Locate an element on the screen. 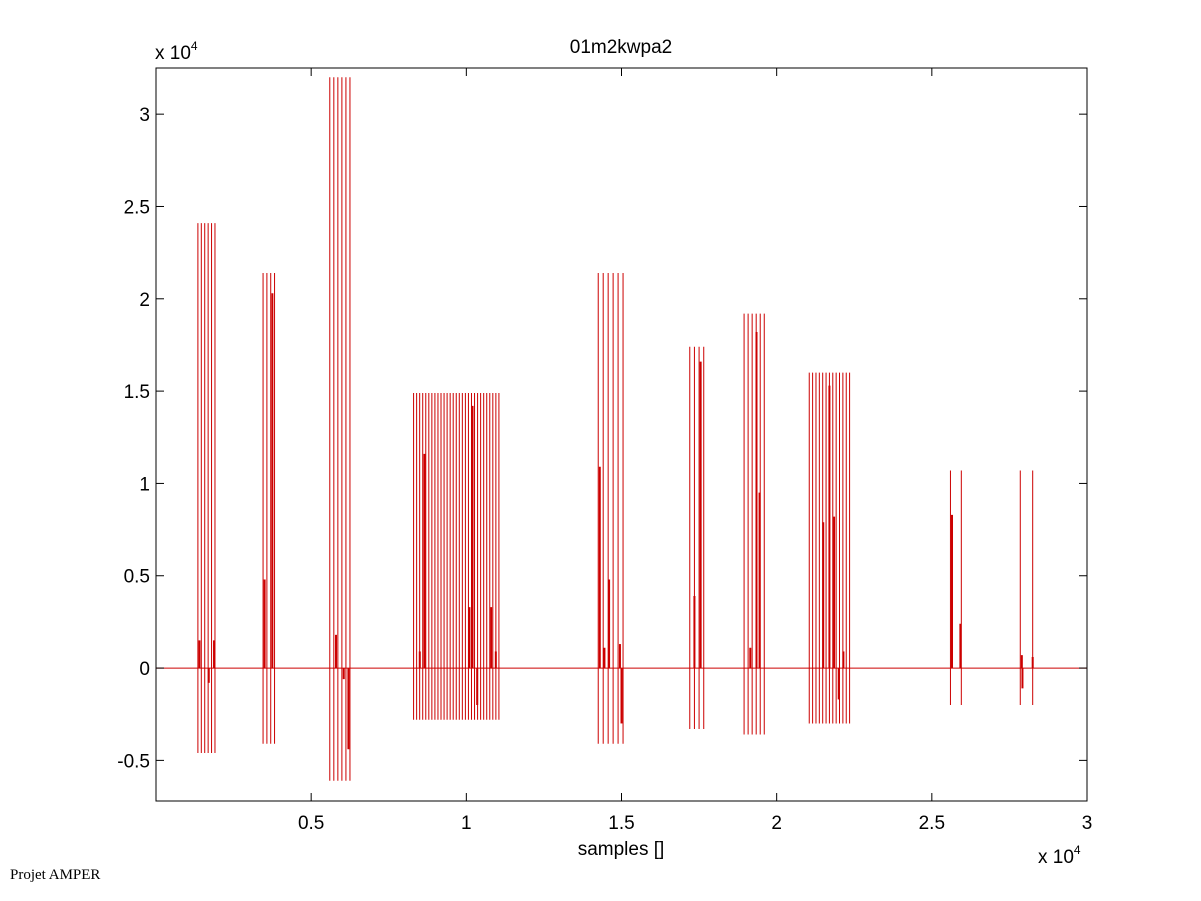 This screenshot has width=1201, height=901. y-tick-label: 2 is located at coordinates (144, 300).